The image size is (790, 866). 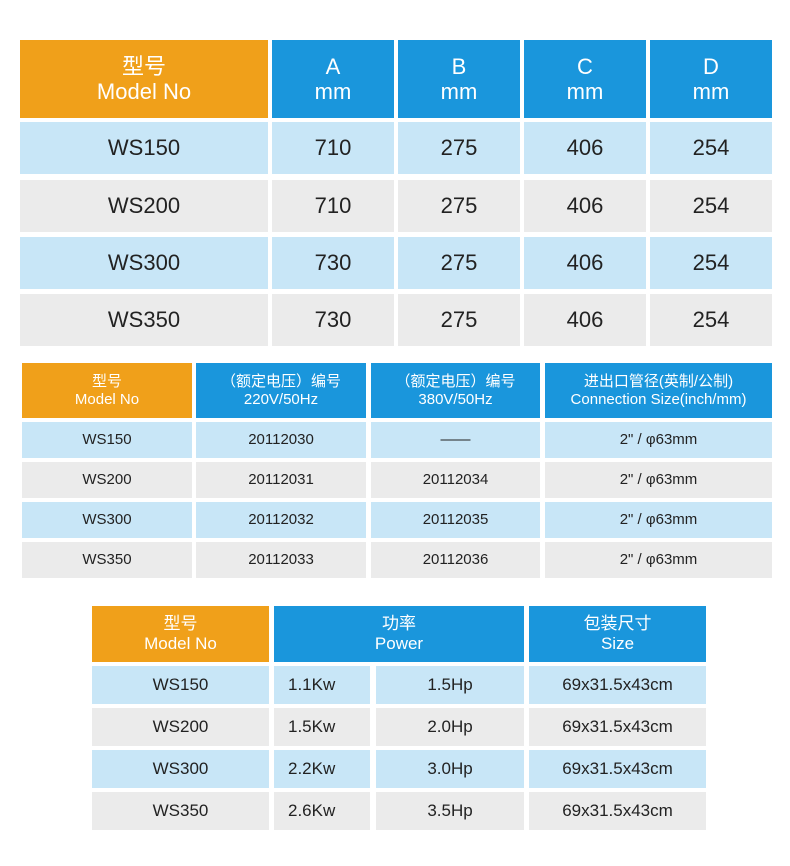 What do you see at coordinates (459, 66) in the screenshot?
I see `cell-text: B` at bounding box center [459, 66].